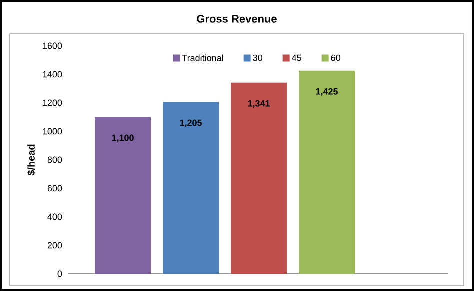 The image size is (474, 291). What do you see at coordinates (336, 58) in the screenshot?
I see `legend-label: 60` at bounding box center [336, 58].